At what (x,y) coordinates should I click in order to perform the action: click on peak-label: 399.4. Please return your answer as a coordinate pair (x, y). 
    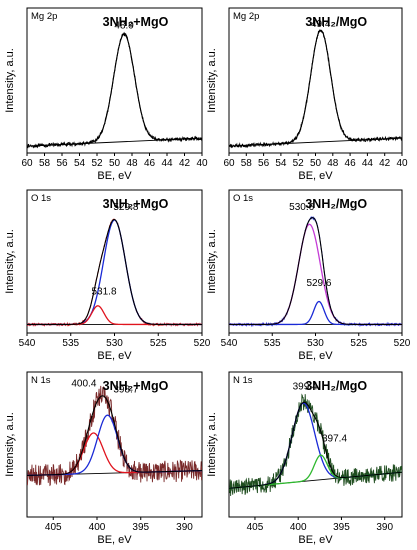
    Looking at the image, I should click on (305, 386).